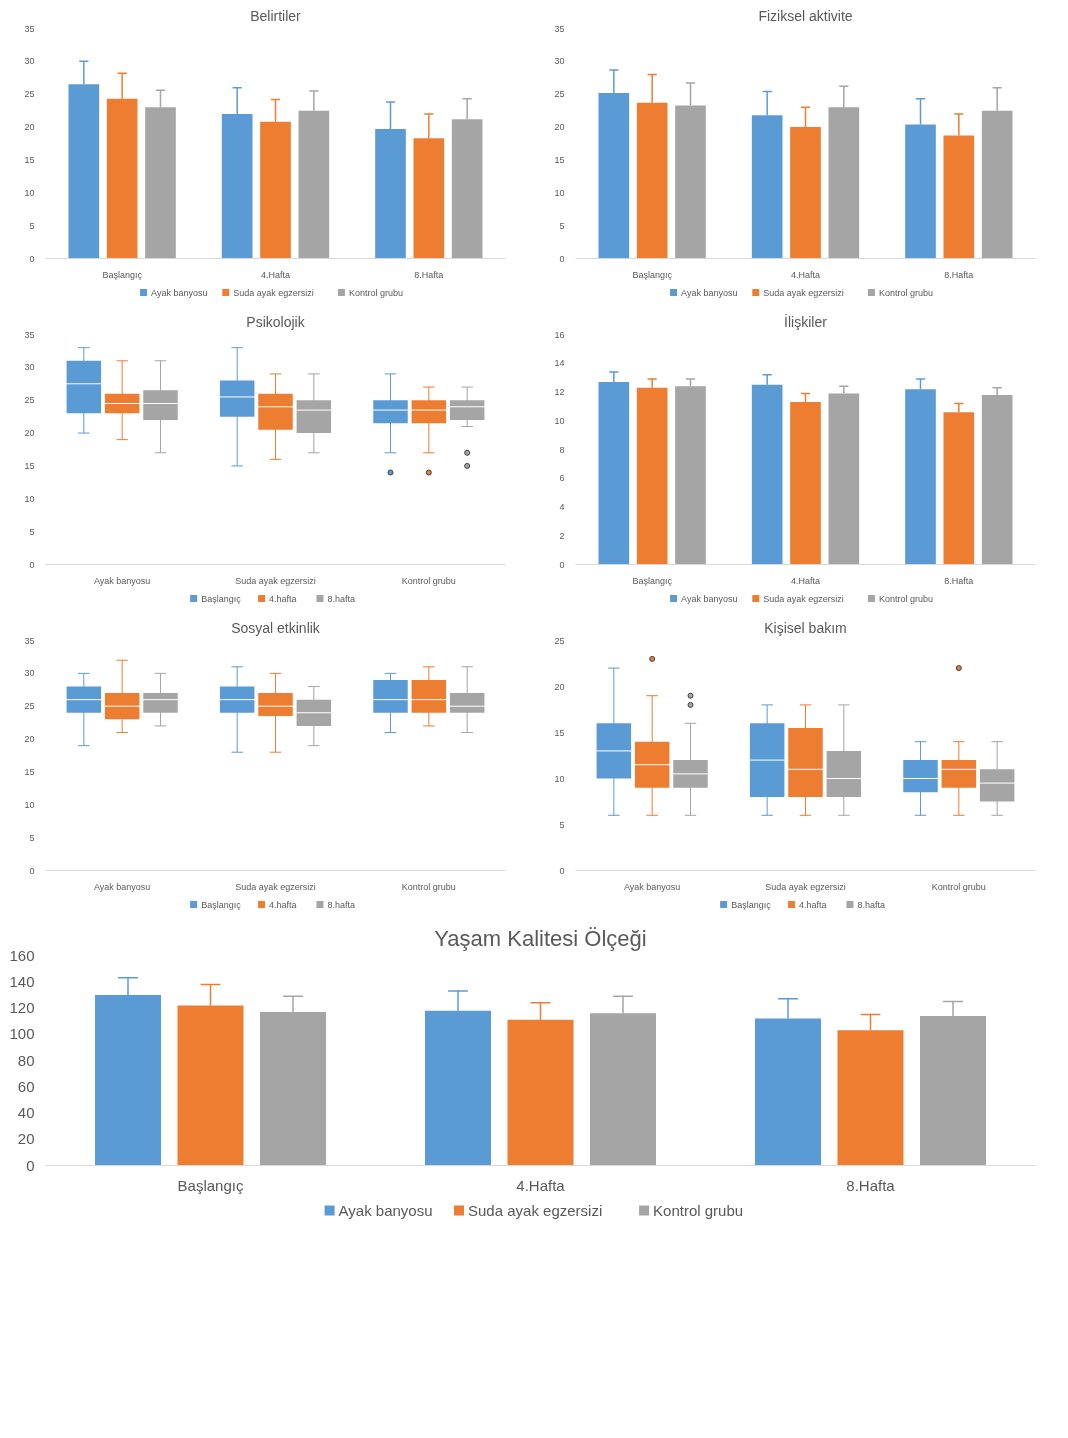 Image resolution: width=1068 pixels, height=1438 pixels. Describe the element at coordinates (562, 478) in the screenshot. I see `y-tick-label: 6` at that location.